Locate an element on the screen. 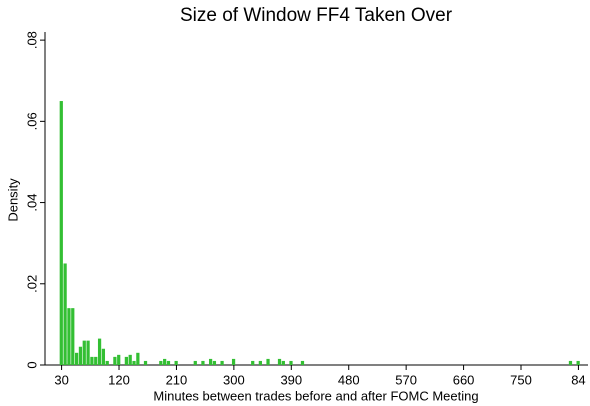  y-tick-label: 0 is located at coordinates (31, 364).